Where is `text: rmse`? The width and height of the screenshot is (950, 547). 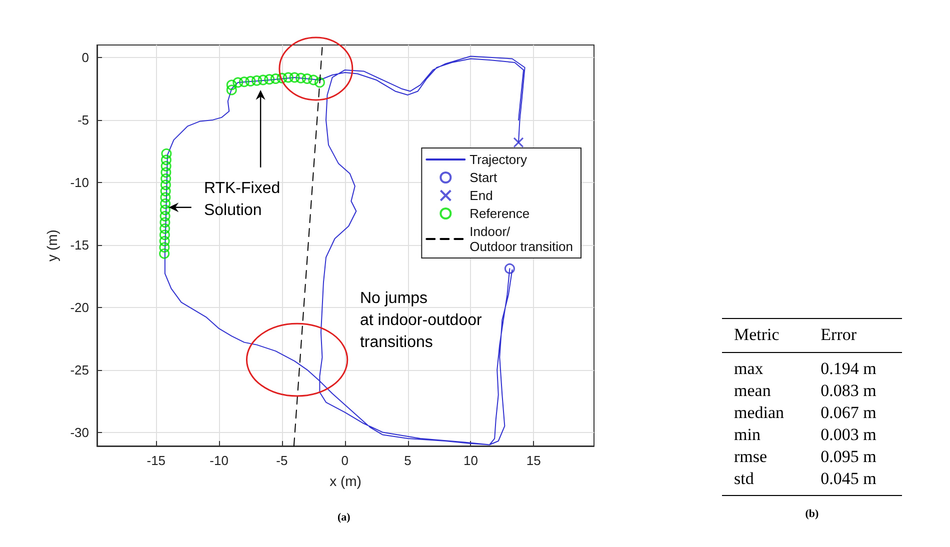
text: rmse is located at coordinates (750, 457).